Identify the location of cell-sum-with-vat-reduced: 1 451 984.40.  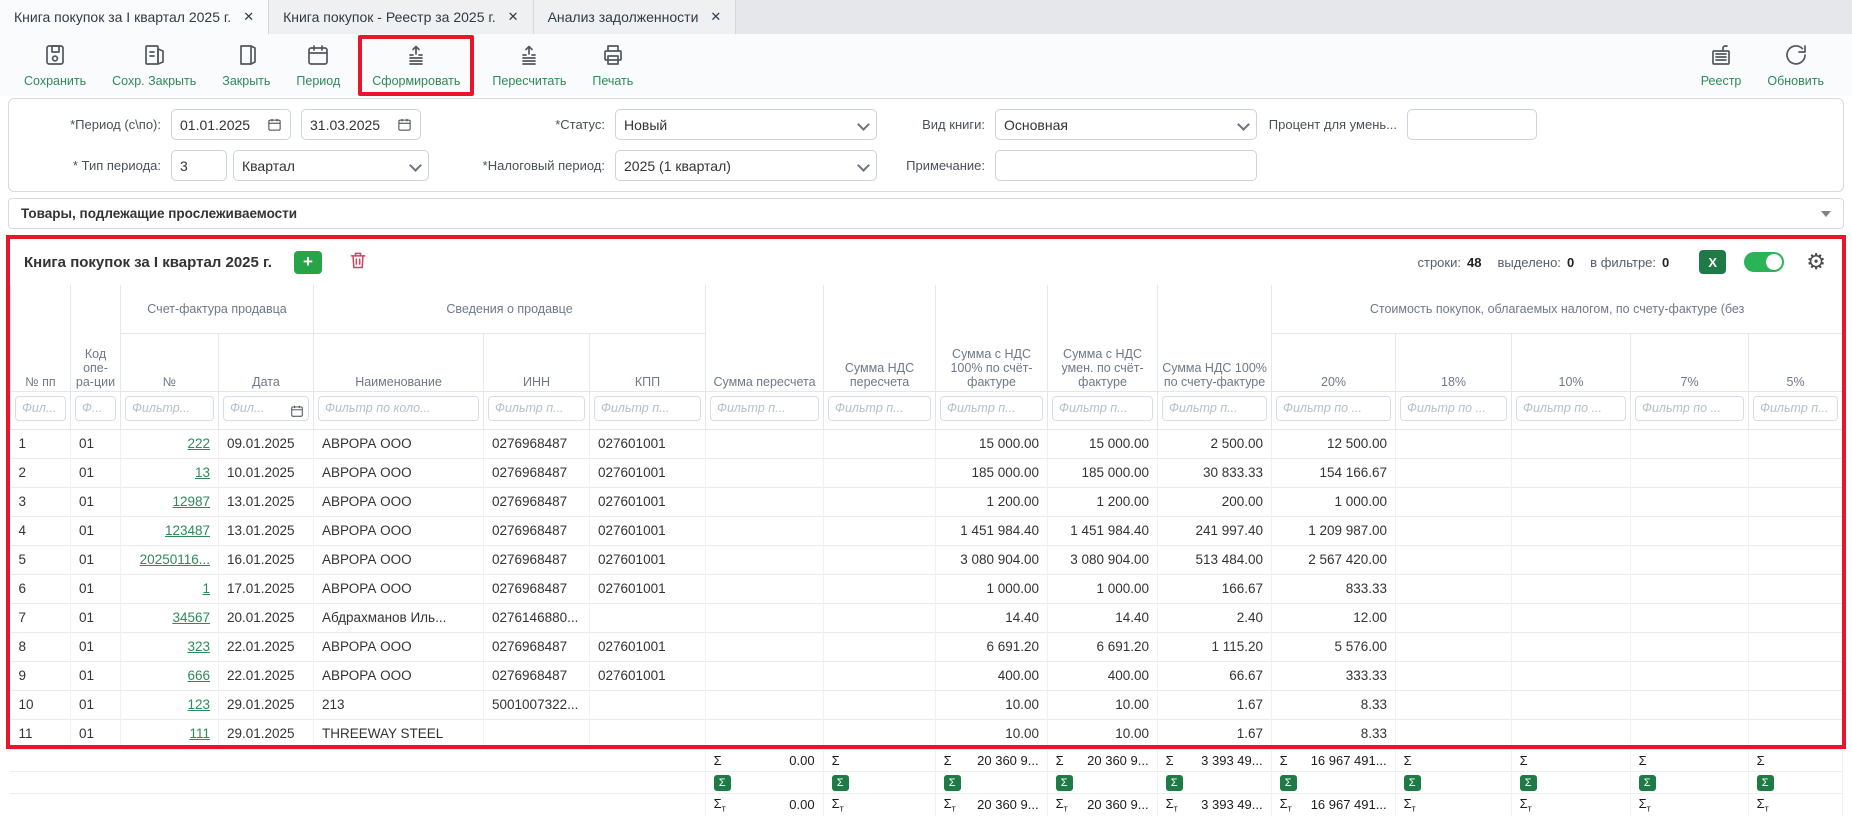
(1103, 530).